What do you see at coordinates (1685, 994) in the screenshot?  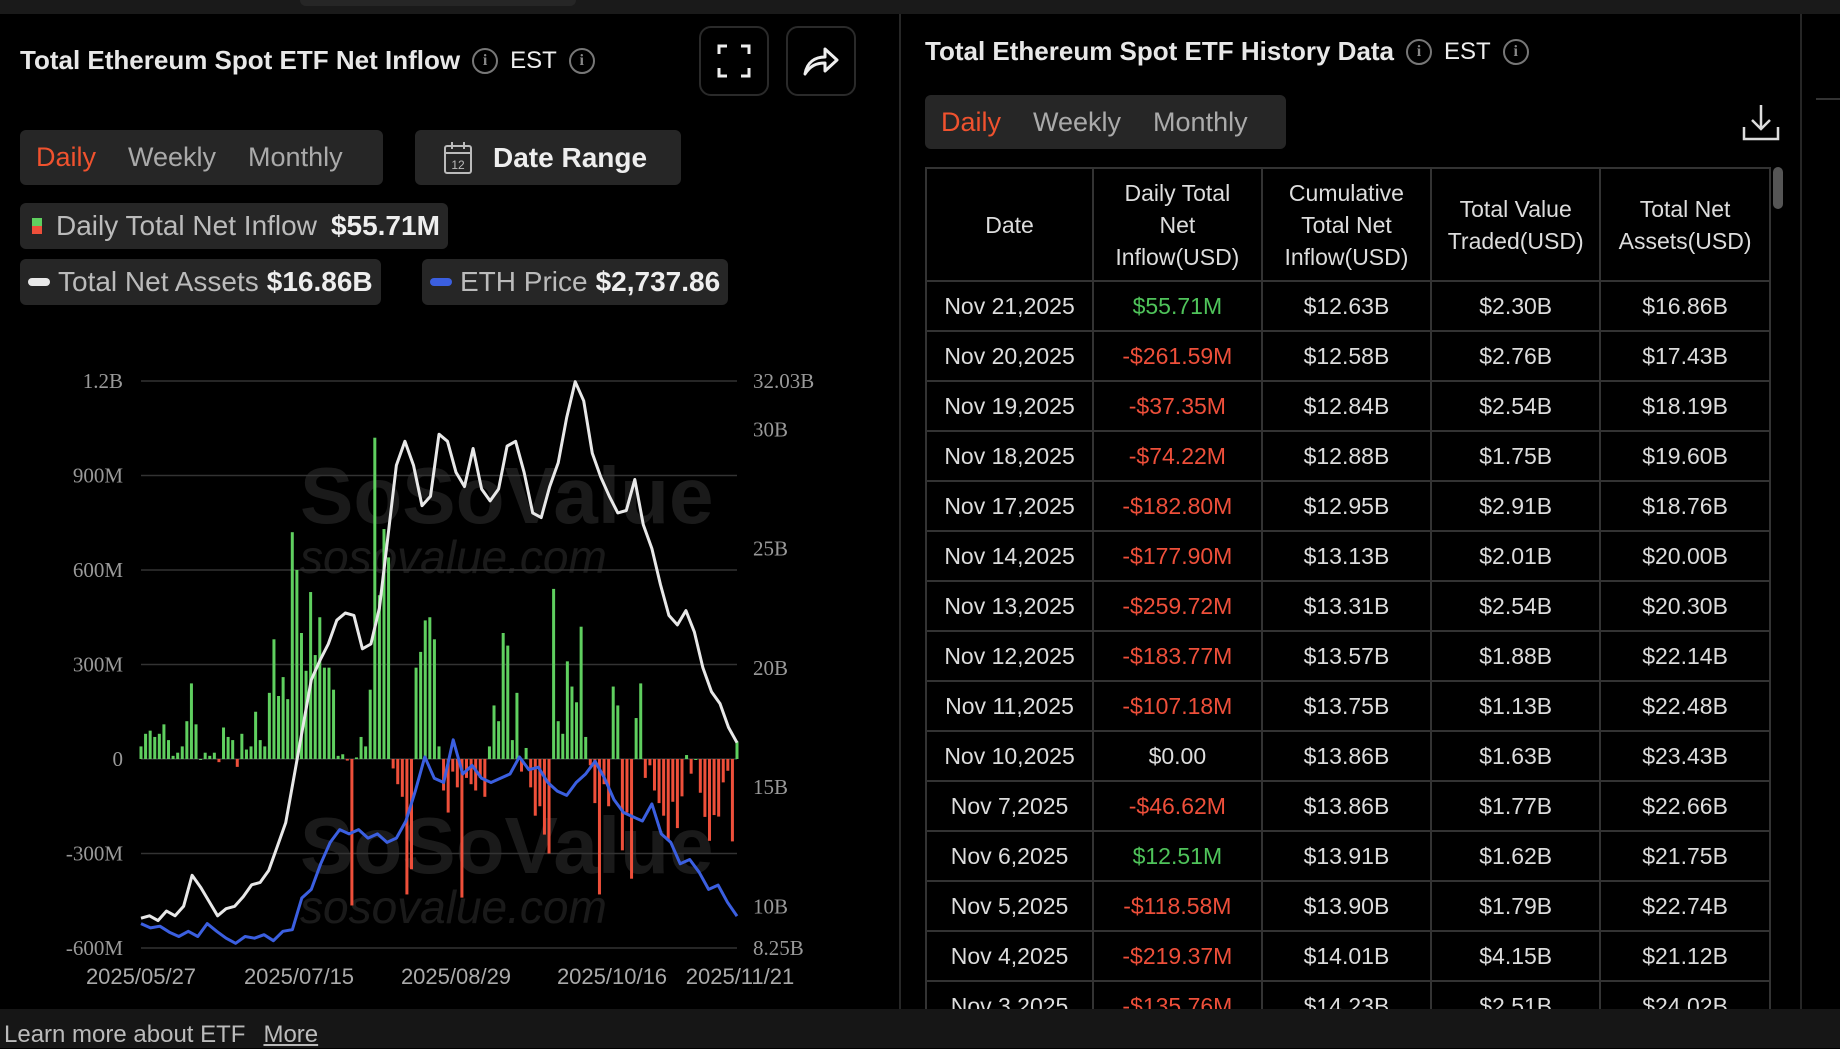 I see `table-cell: $24.02B` at bounding box center [1685, 994].